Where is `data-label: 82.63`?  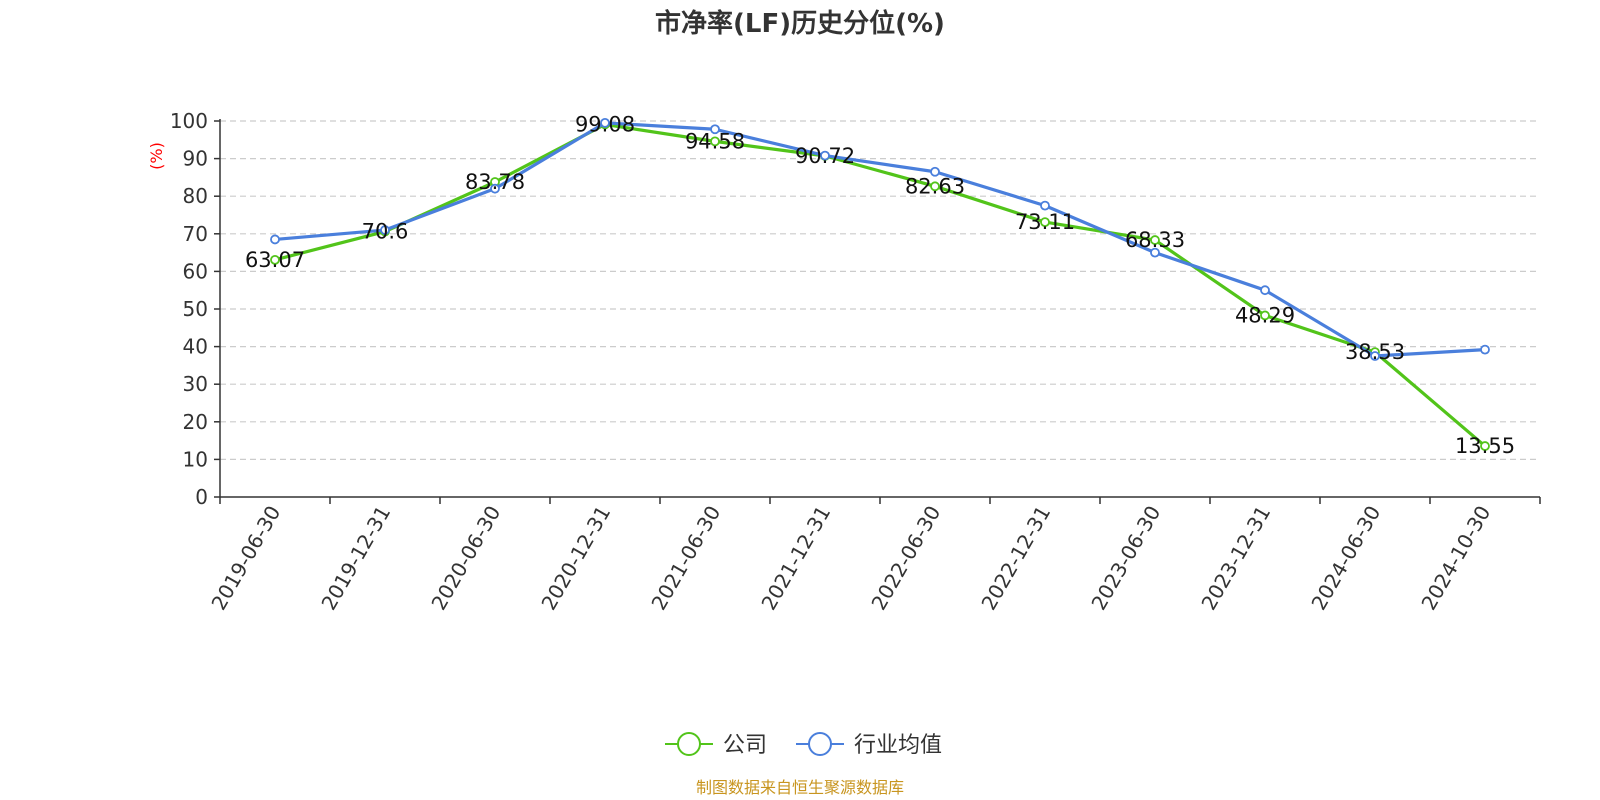
data-label: 82.63 is located at coordinates (935, 186).